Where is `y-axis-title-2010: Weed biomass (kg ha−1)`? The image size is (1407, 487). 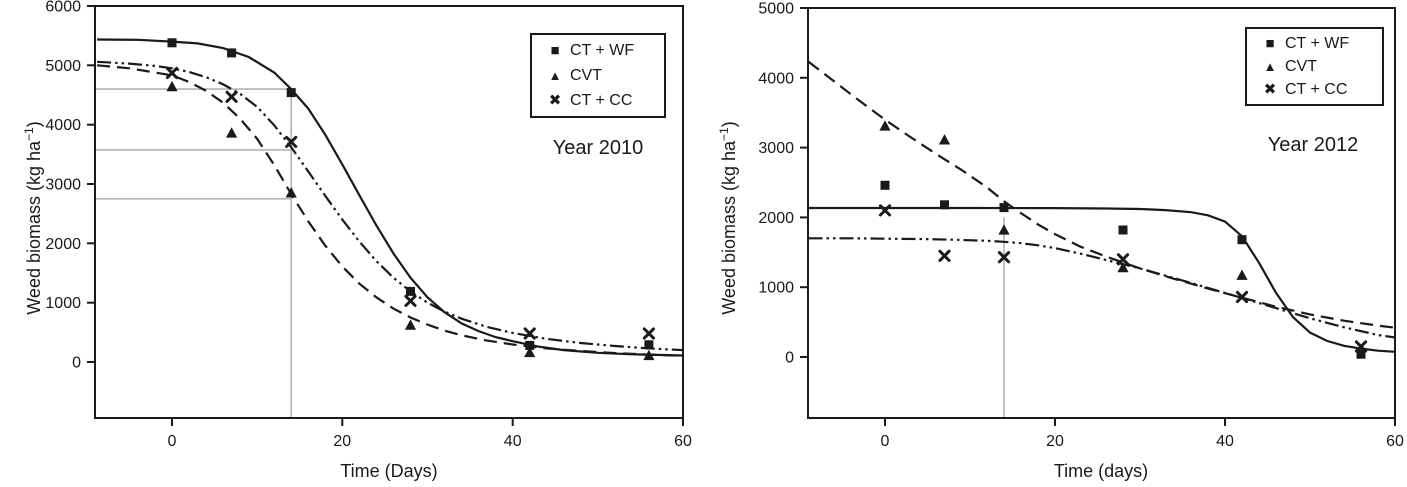
y-axis-title-2010: Weed biomass (kg ha−1) is located at coordinates (33, 218).